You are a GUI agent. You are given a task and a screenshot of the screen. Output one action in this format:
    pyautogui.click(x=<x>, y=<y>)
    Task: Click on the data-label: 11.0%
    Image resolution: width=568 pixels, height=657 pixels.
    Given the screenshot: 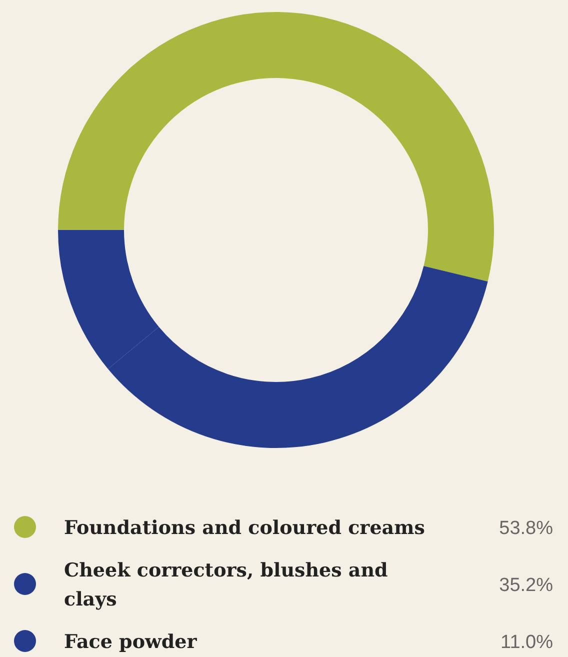 What is the action you would take?
    pyautogui.click(x=527, y=642)
    